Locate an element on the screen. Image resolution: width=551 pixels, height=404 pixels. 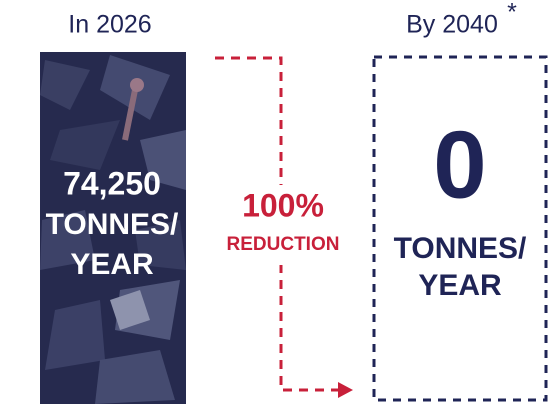
reduction-percent: 100% is located at coordinates (283, 205).